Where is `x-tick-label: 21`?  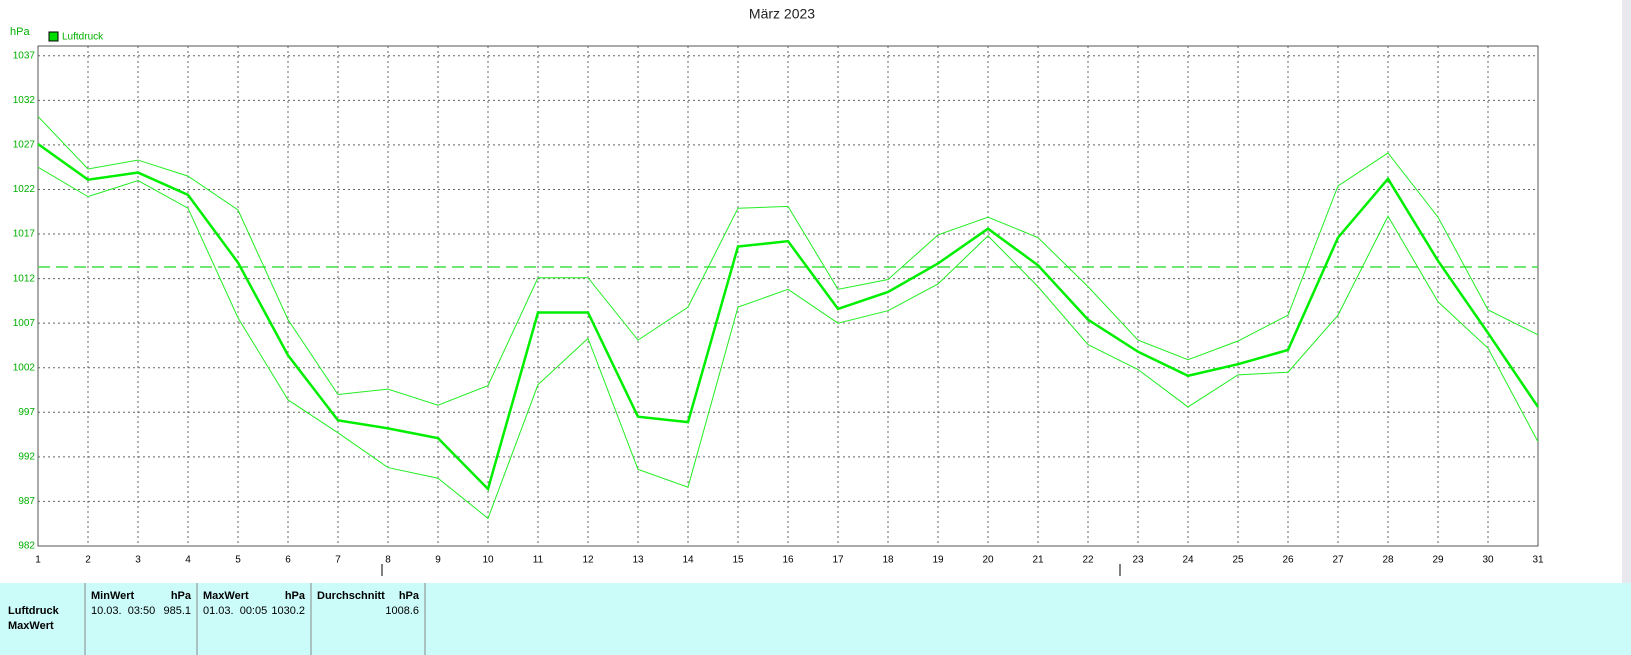 x-tick-label: 21 is located at coordinates (1038, 560).